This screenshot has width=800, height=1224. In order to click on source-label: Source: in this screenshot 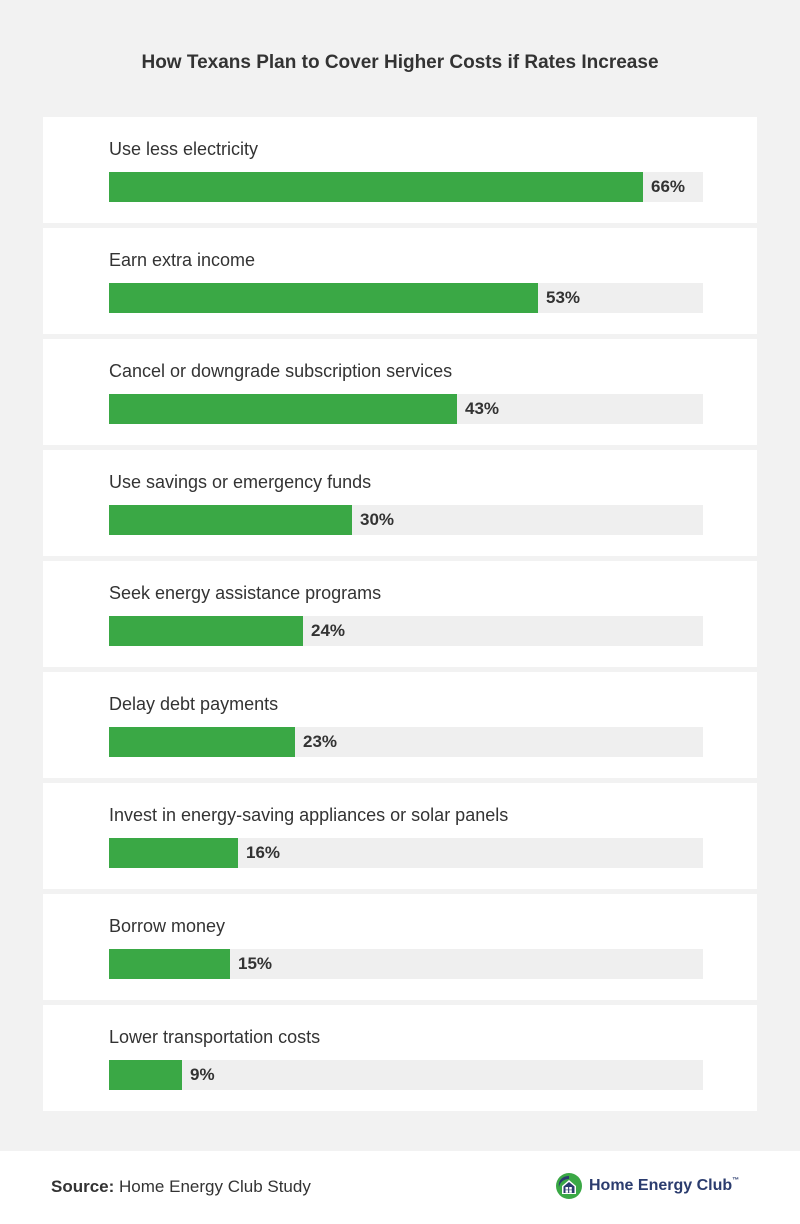, I will do `click(83, 1186)`.